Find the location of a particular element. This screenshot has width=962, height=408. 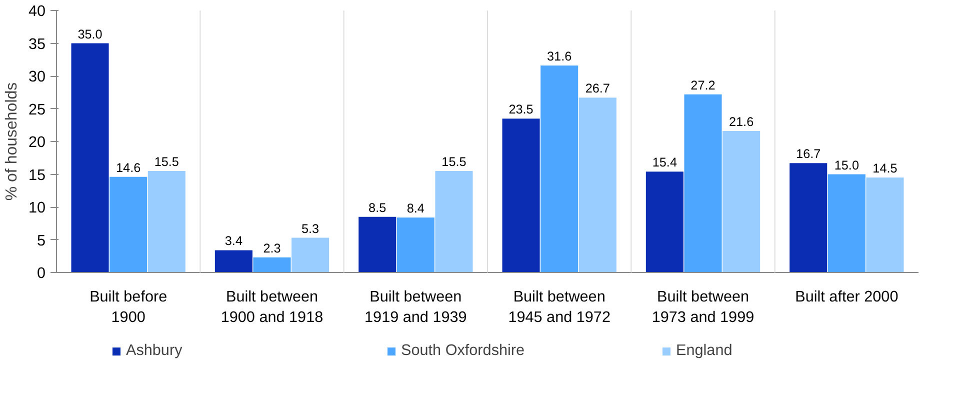

data-label: 2.3 is located at coordinates (272, 248).